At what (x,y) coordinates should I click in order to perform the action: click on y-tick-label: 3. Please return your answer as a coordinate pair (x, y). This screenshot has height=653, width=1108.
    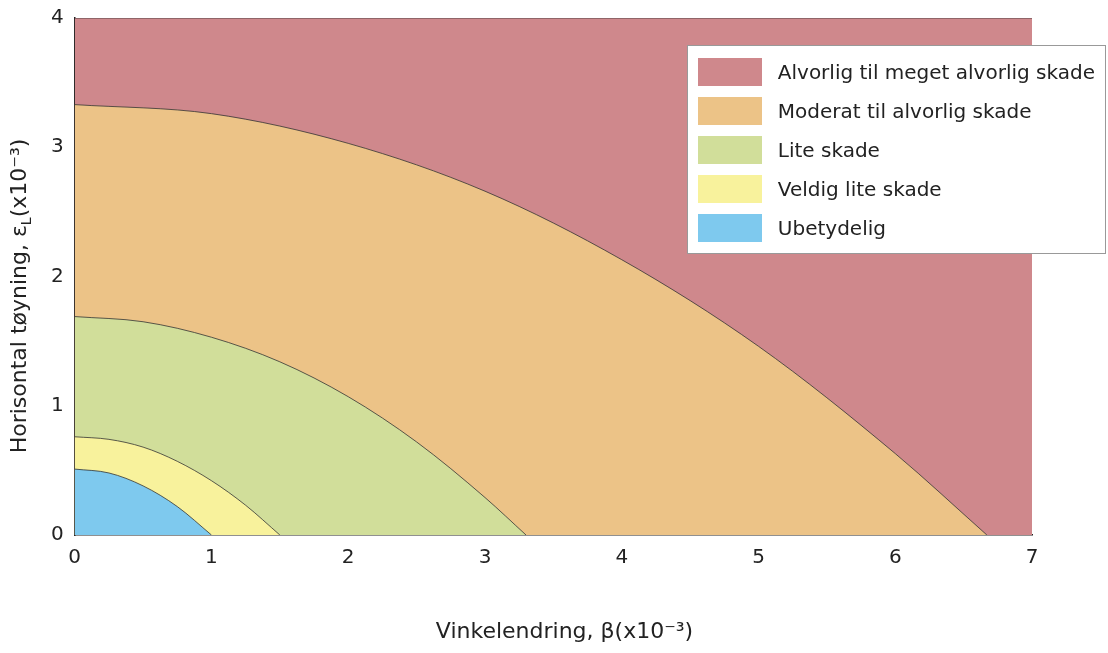
    Looking at the image, I should click on (57, 145).